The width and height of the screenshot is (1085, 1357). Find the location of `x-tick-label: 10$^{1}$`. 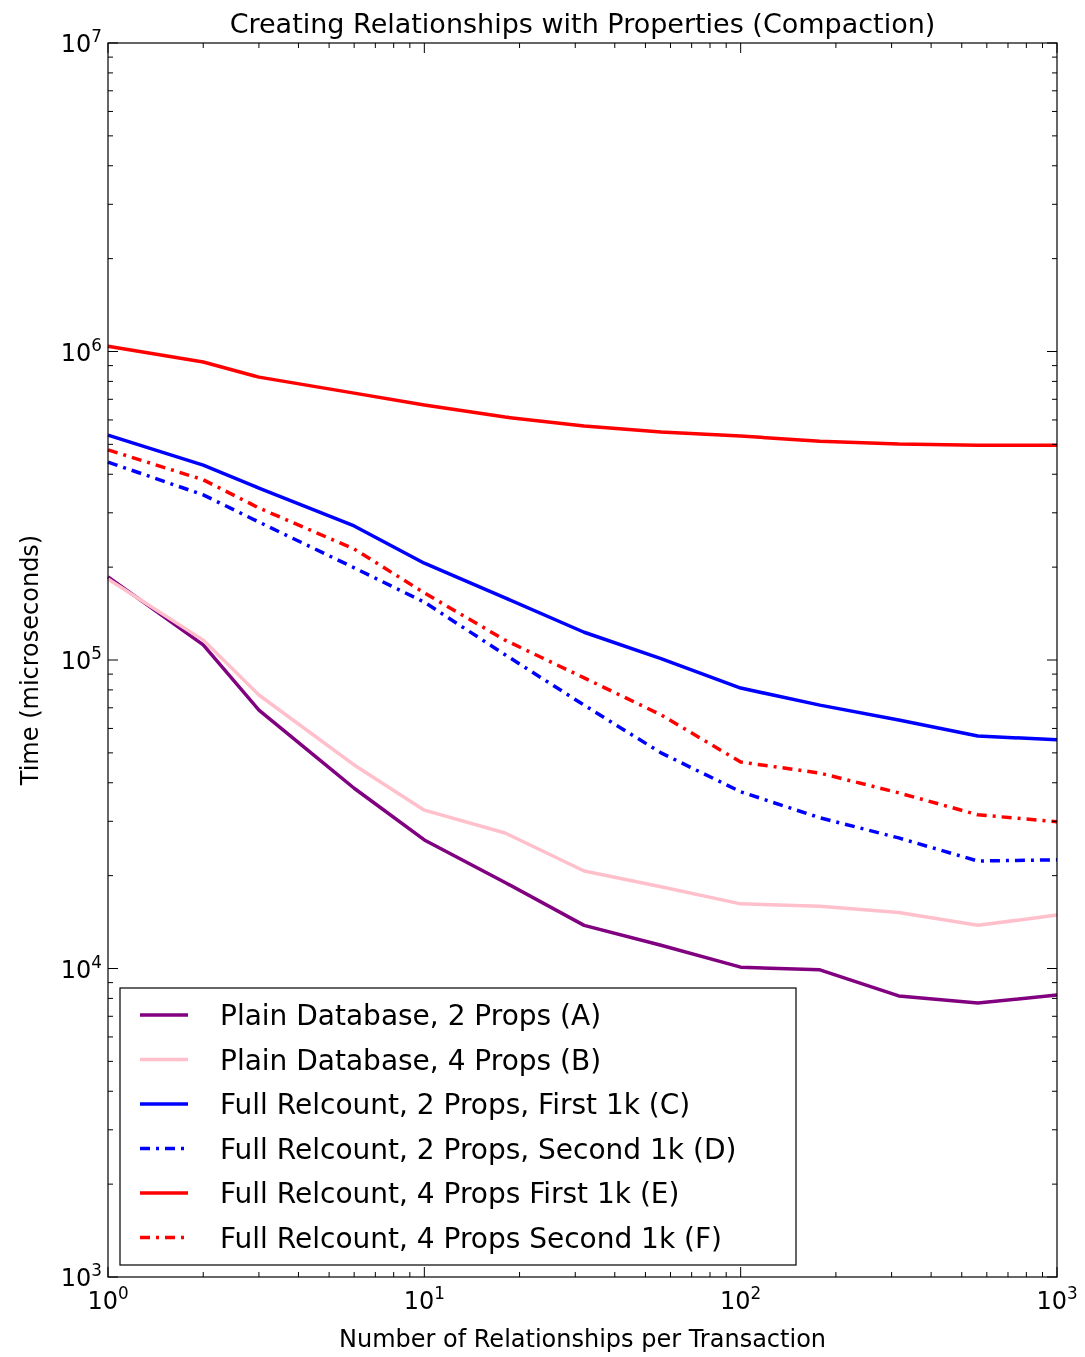

x-tick-label: 10$^{1}$ is located at coordinates (424, 1299).